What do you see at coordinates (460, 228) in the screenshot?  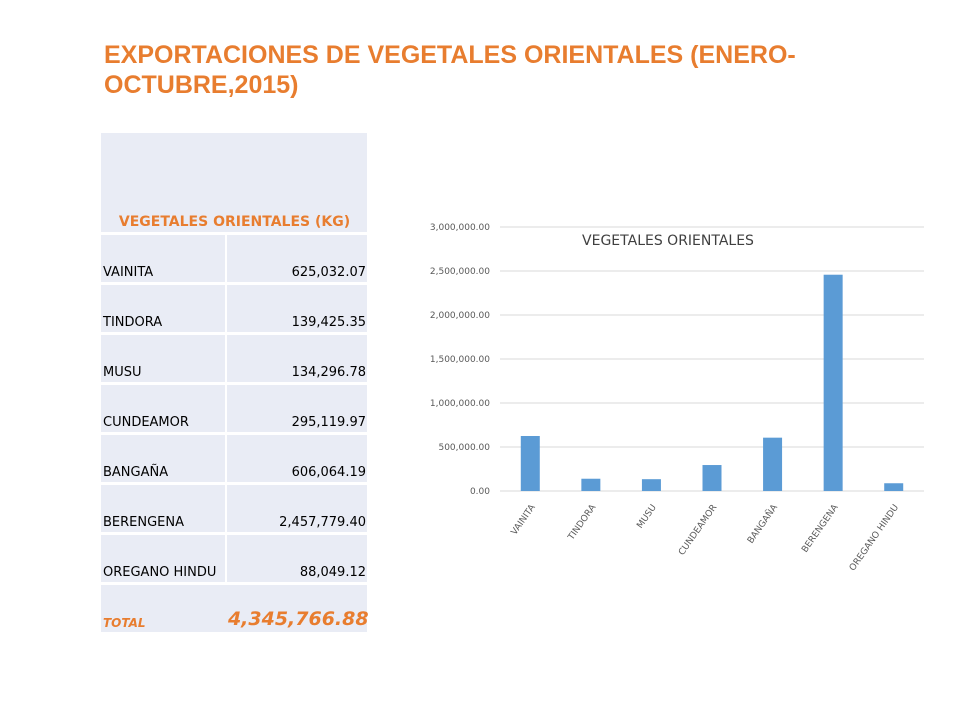 I see `y-tick-label: 3,000,000.00` at bounding box center [460, 228].